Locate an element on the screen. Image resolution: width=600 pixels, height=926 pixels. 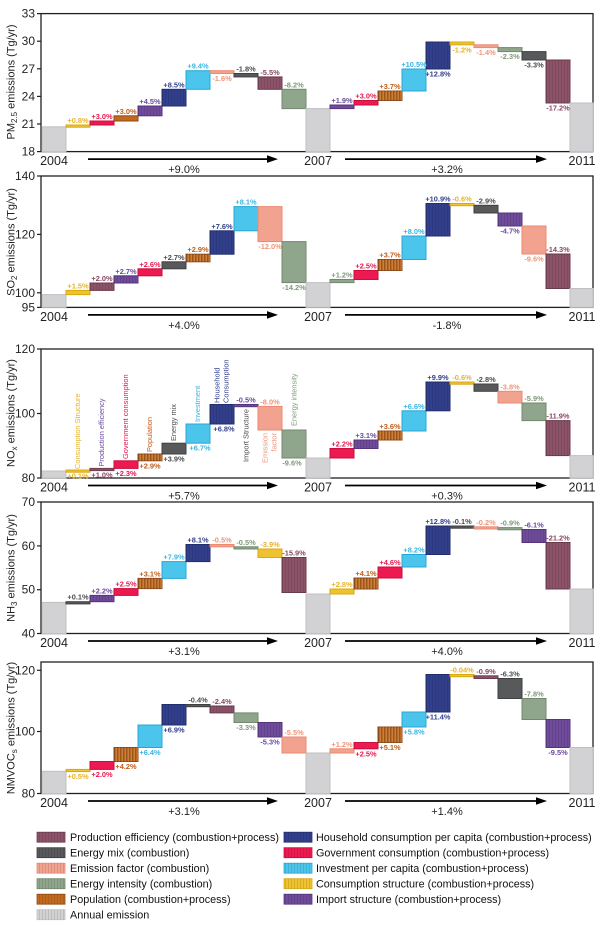
svg-text: 2004 is located at coordinates (54, 161).